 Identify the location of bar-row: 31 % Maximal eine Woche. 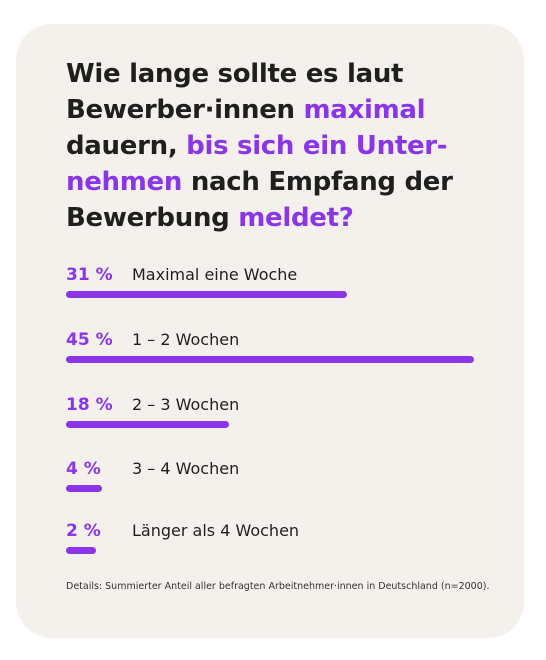
(281, 284).